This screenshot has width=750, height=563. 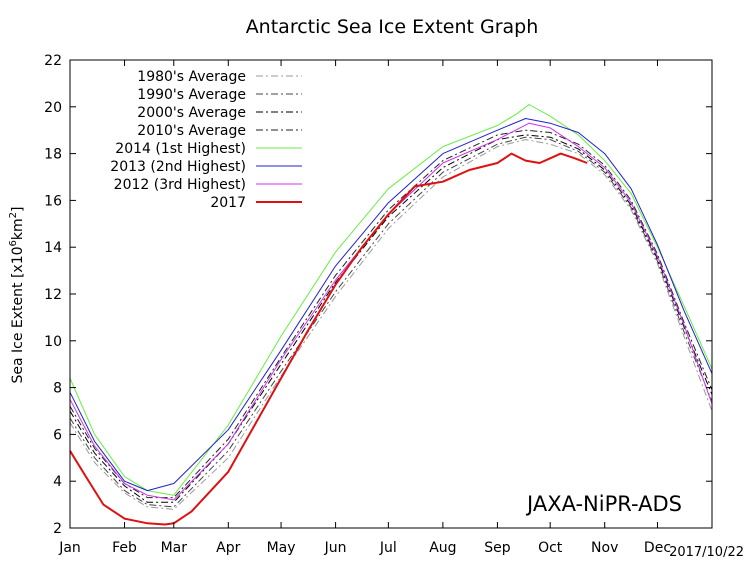 I want to click on x-tick-label-3: Apr, so click(x=228, y=548).